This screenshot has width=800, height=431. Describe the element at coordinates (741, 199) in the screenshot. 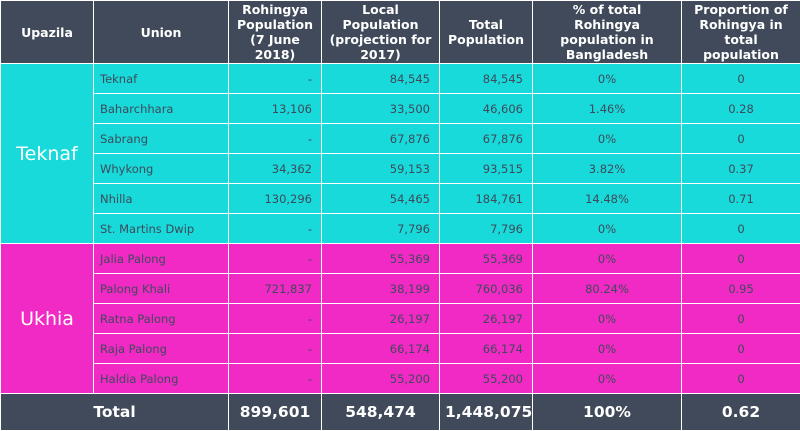

I see `proportion-cell: 0.71` at that location.